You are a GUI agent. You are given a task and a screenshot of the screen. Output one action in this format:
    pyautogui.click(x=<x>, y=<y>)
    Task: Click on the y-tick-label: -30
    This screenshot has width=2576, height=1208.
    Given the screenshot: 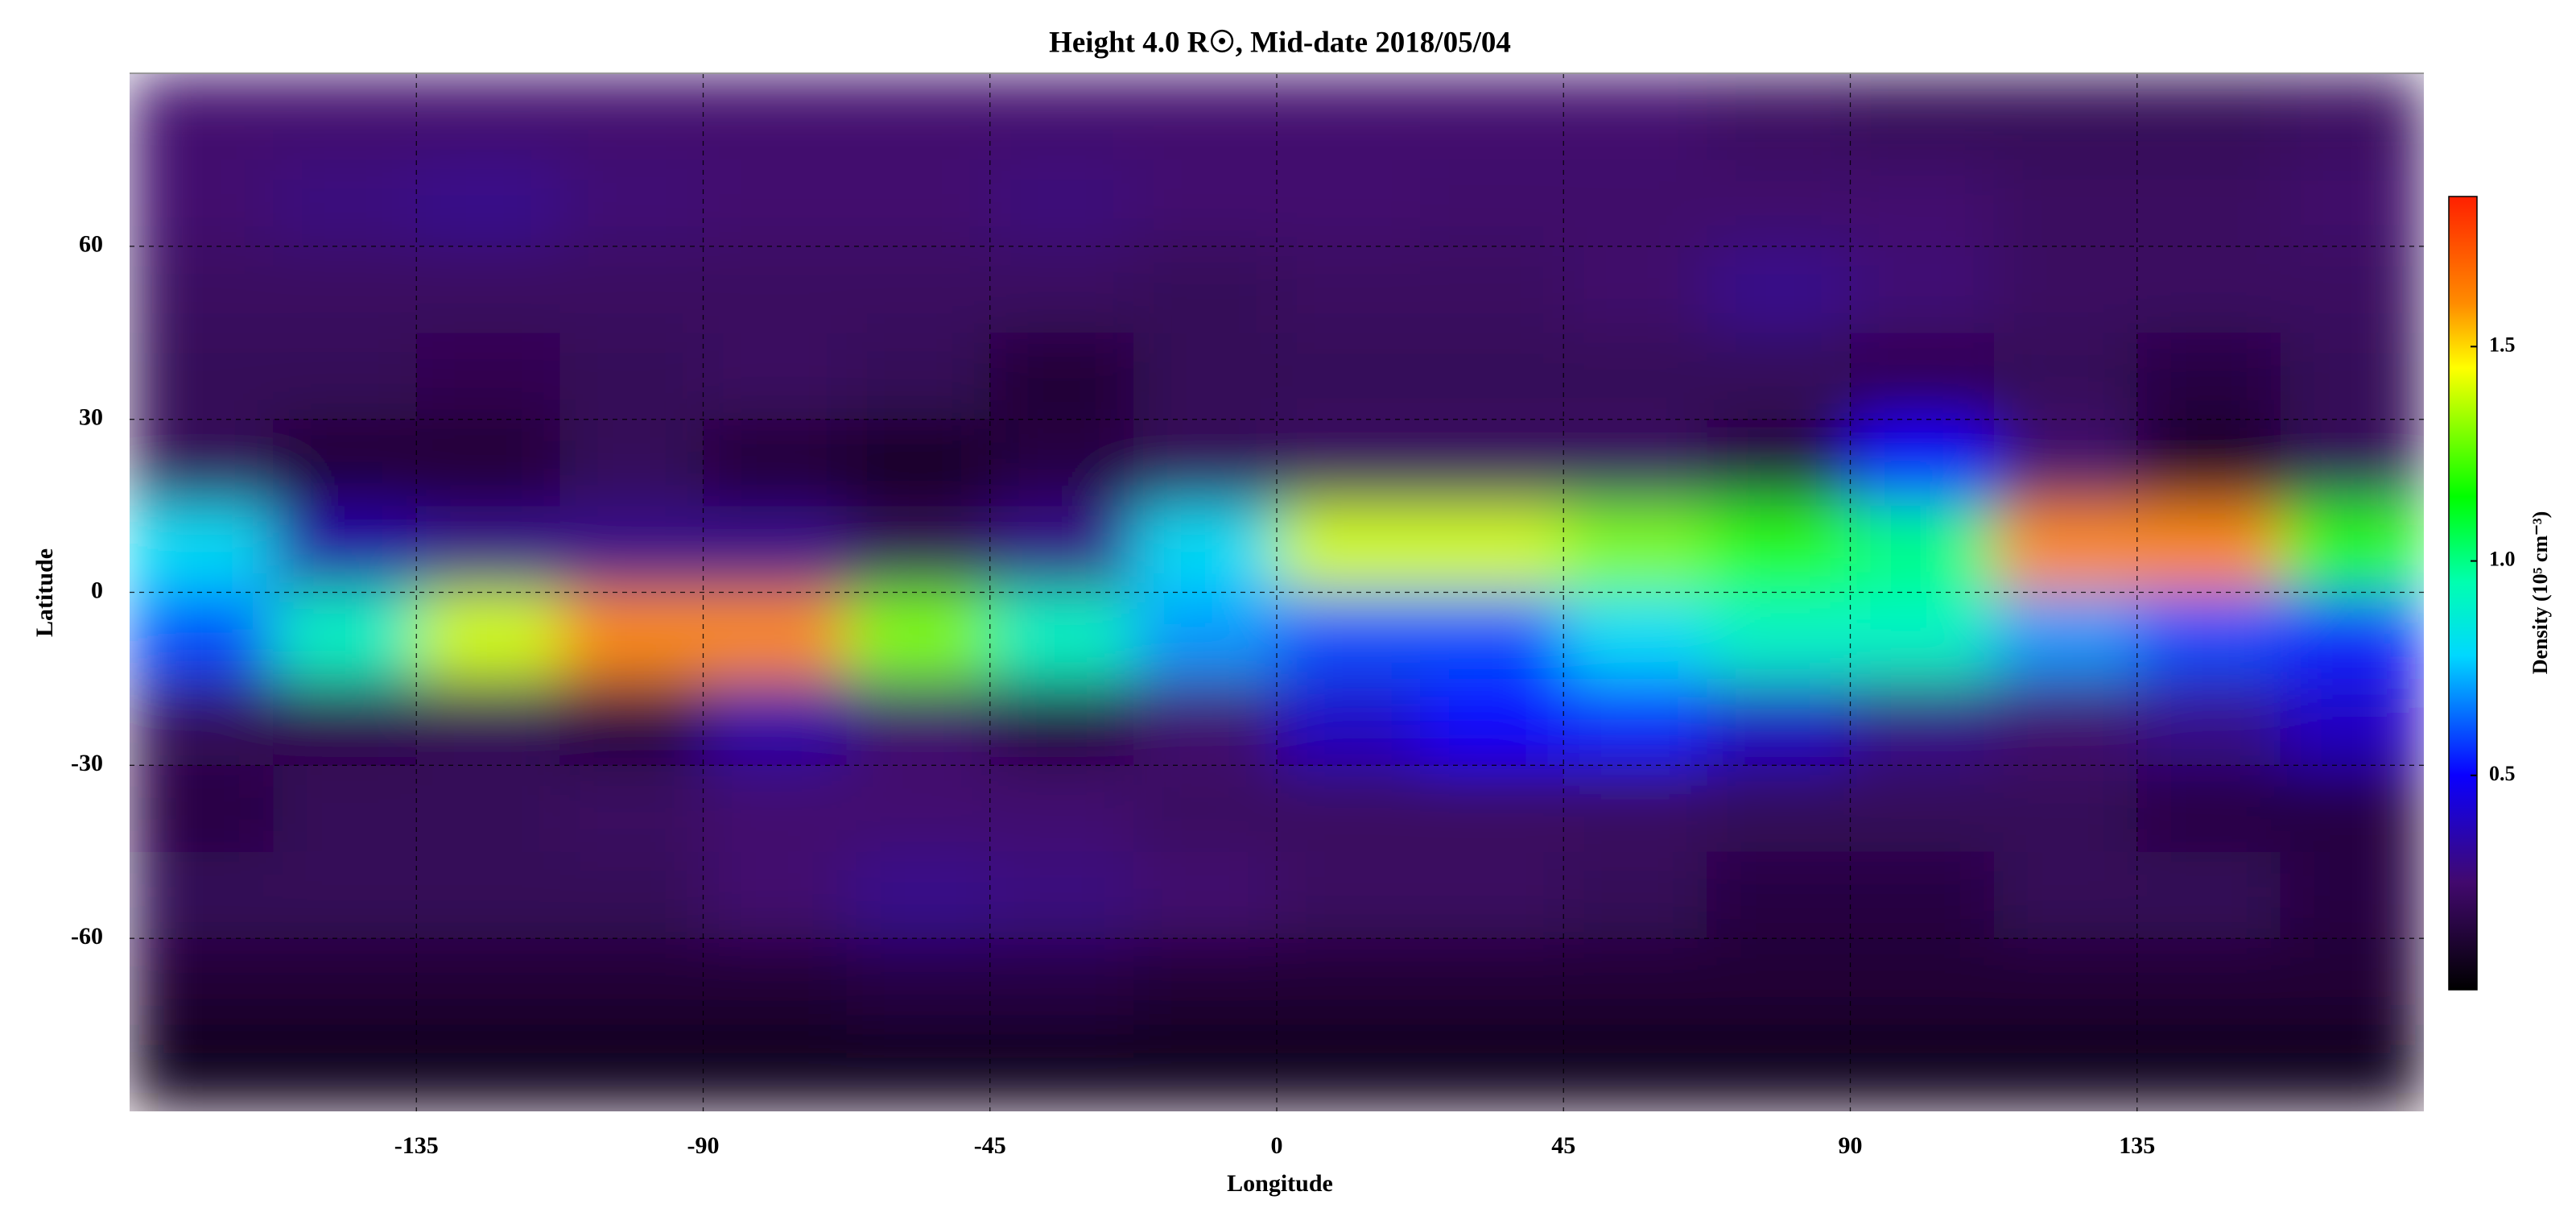 What is the action you would take?
    pyautogui.click(x=87, y=763)
    